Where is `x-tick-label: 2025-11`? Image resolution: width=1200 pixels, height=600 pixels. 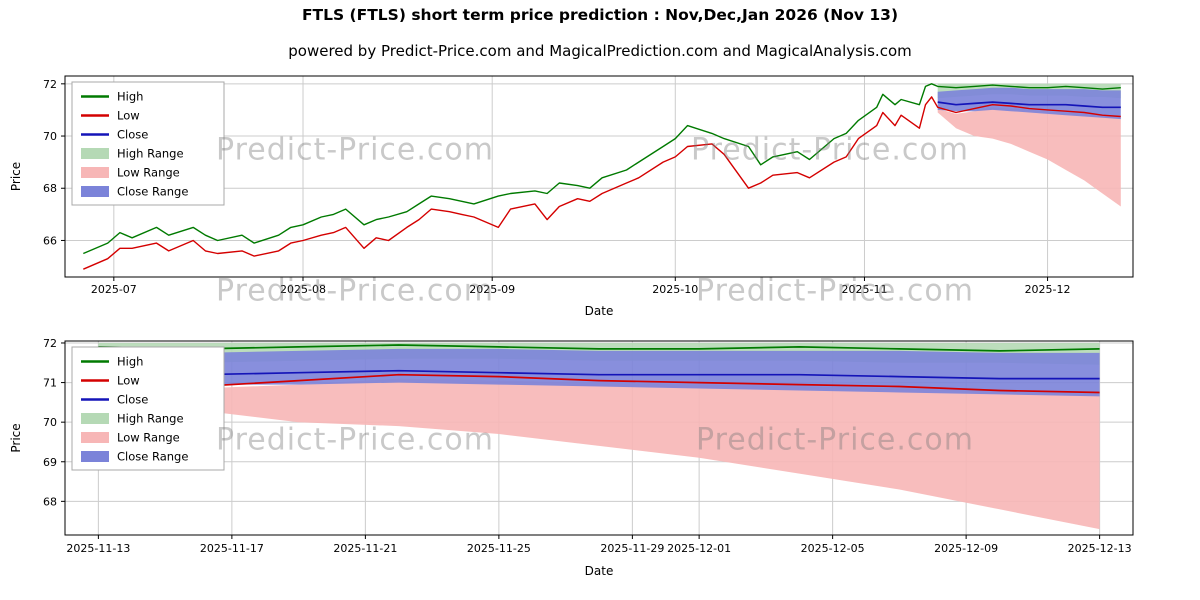
x-tick-label: 2025-11 is located at coordinates (864, 289).